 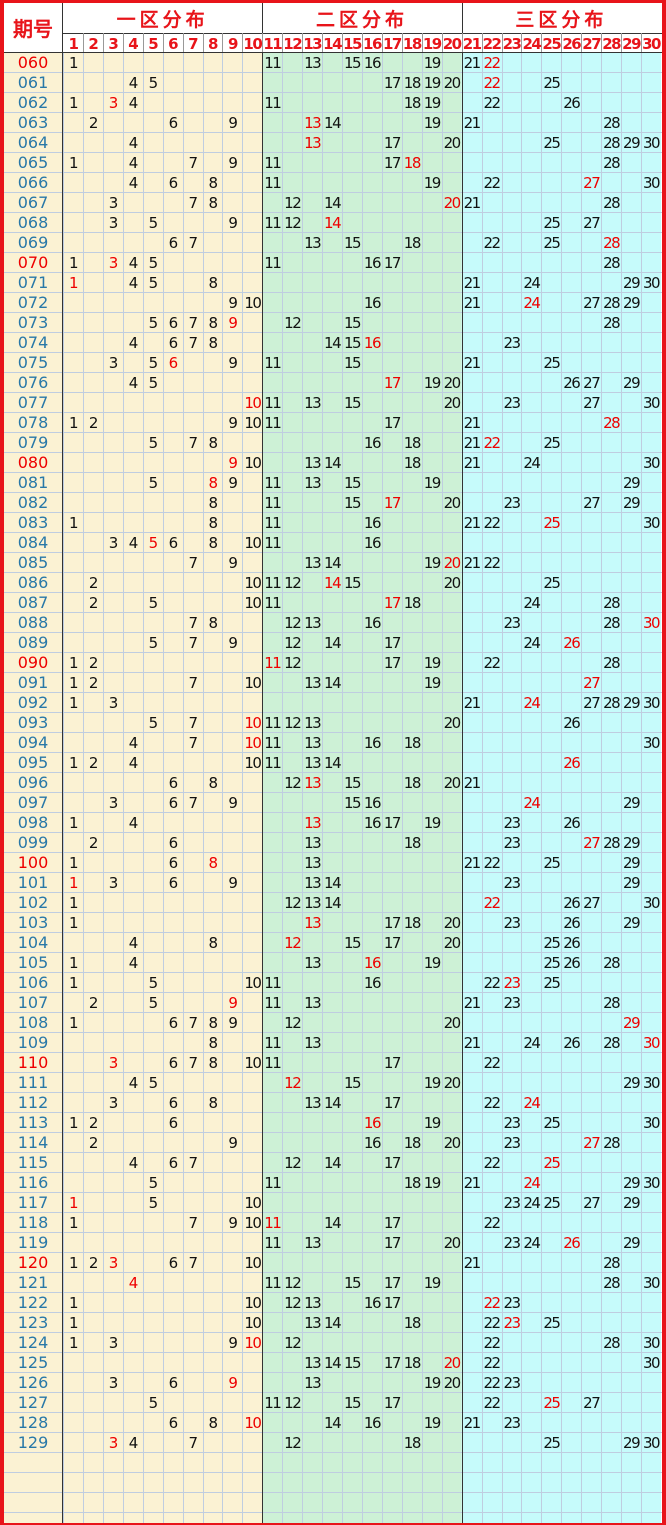 I want to click on column-number-header: 25, so click(x=551, y=44).